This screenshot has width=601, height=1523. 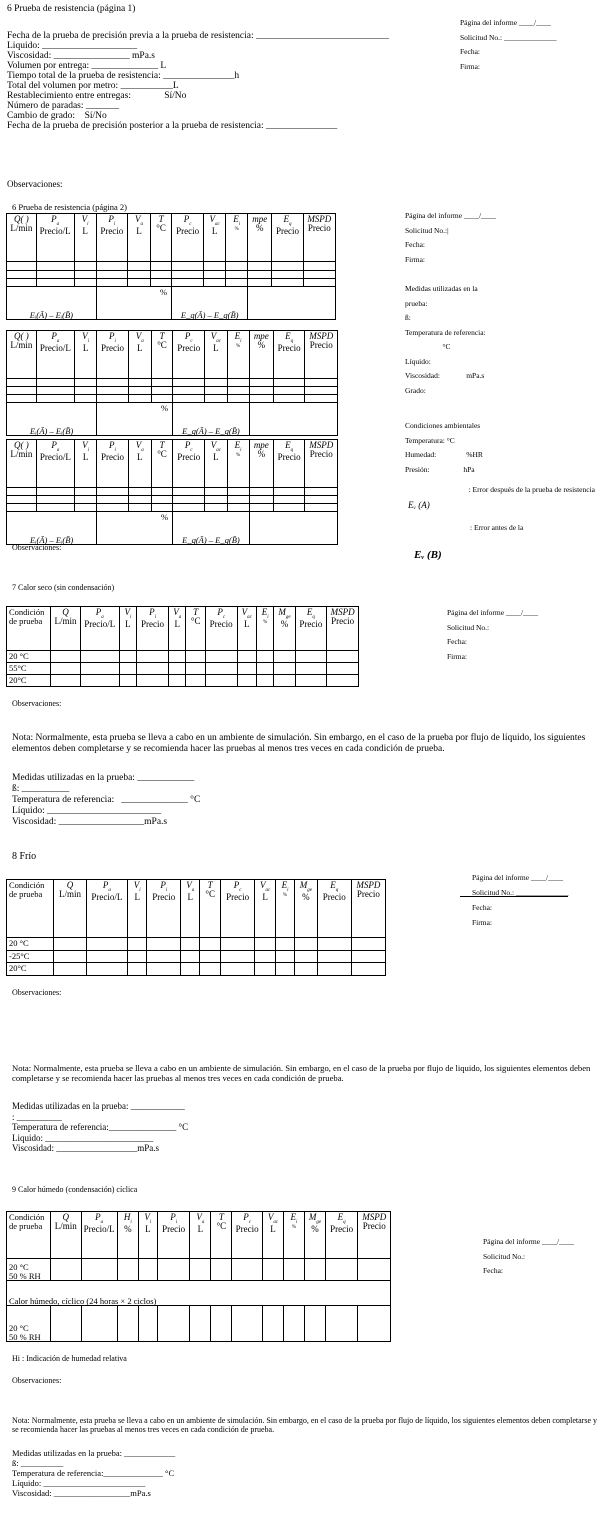 I want to click on field-liquido: Líquido: ________________________, so click(x=87, y=811).